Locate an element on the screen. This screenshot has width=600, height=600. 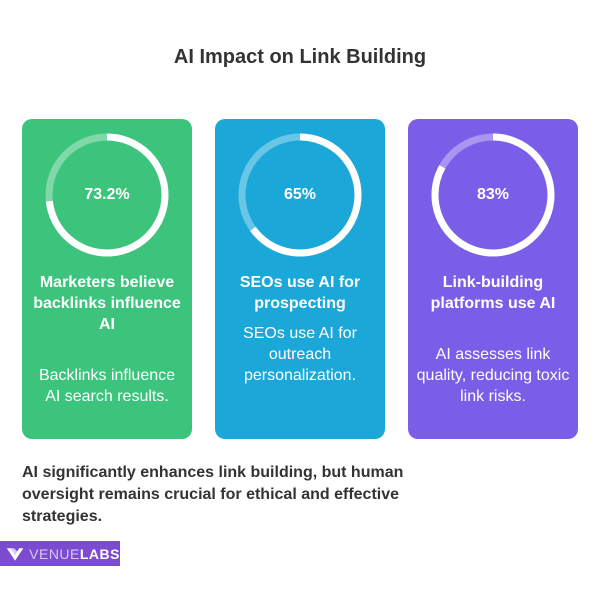
venuelabs-v-logo-icon is located at coordinates (15, 554).